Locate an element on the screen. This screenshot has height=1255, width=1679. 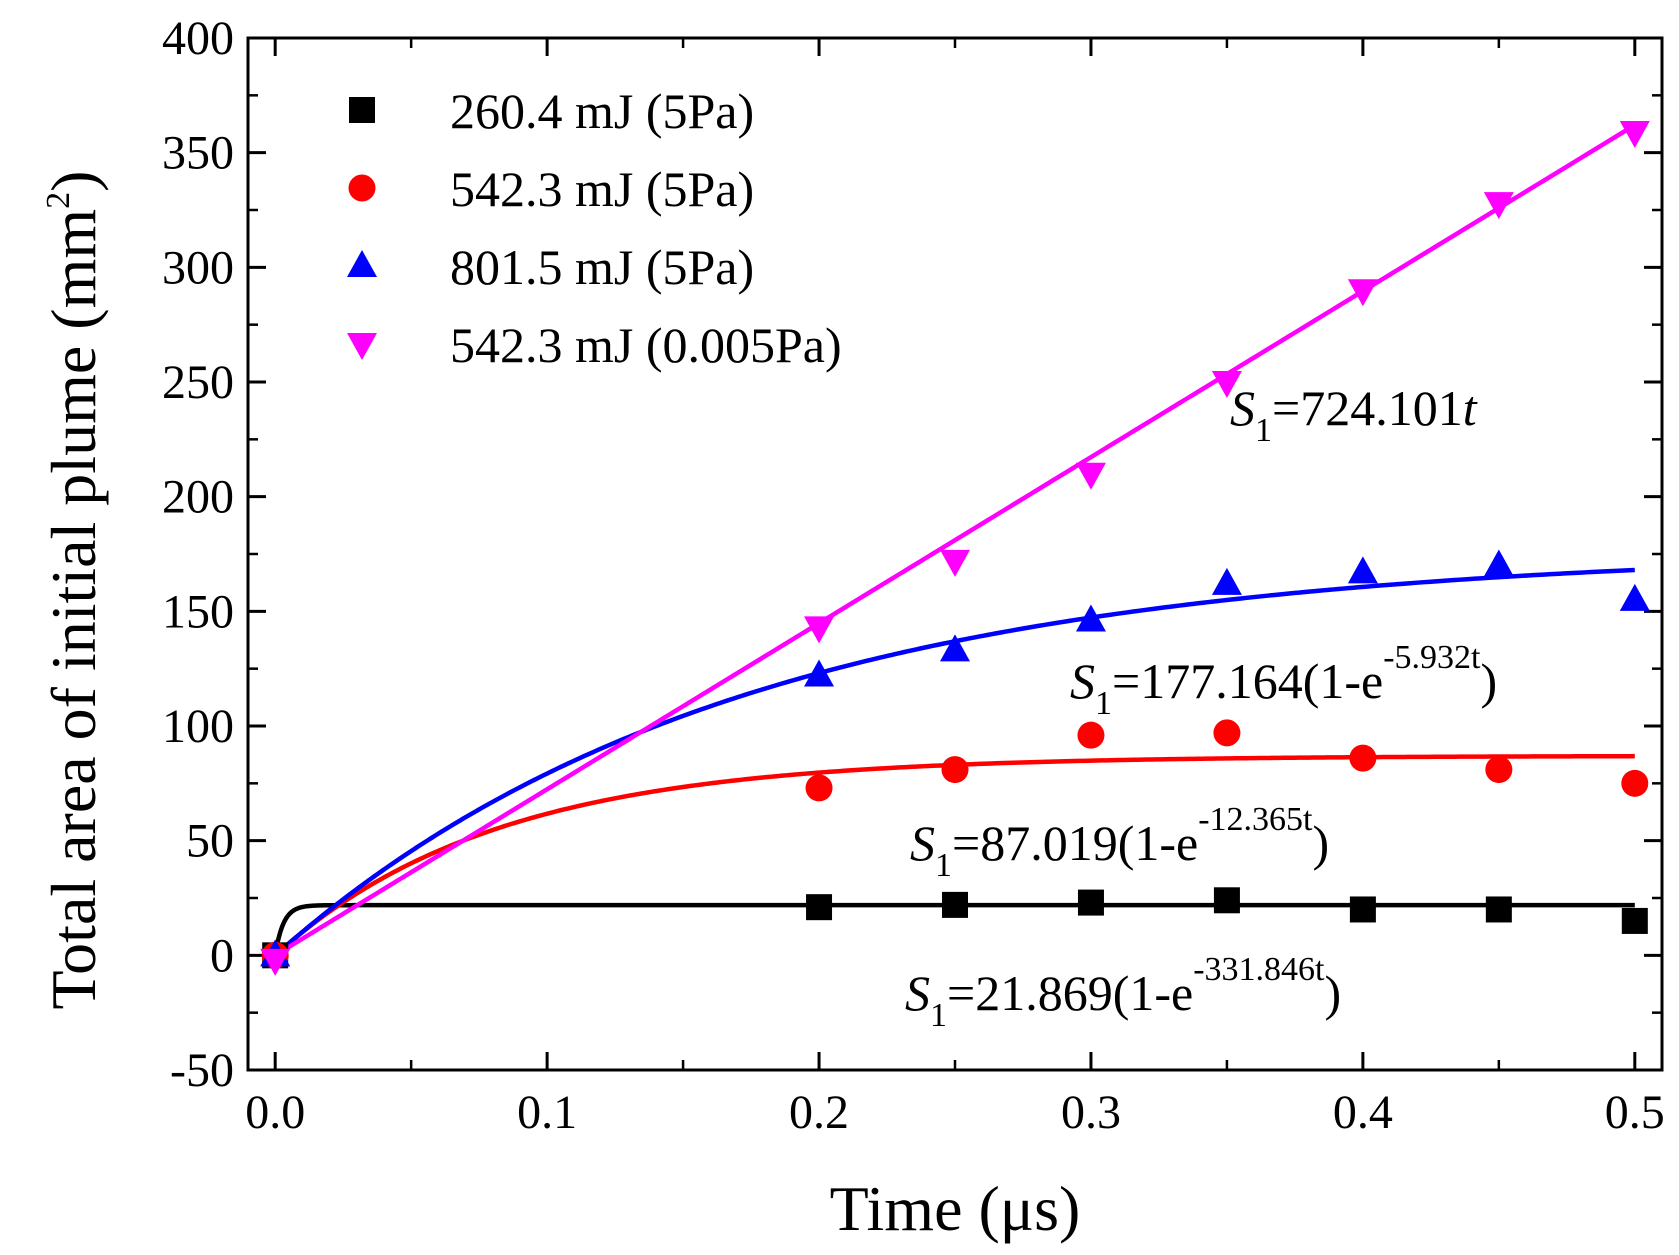
svg-text:Total area of initial plume (m: Total area of initial plume (mm2) is located at coordinates (73, 590).